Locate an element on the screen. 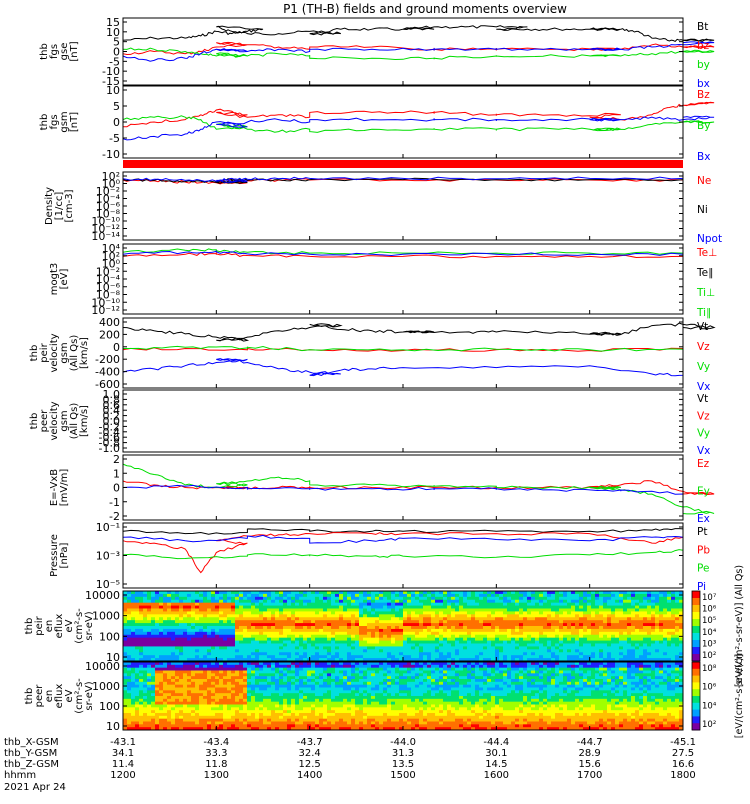  y-tick-label: 10⁻¹ is located at coordinates (108, 527).